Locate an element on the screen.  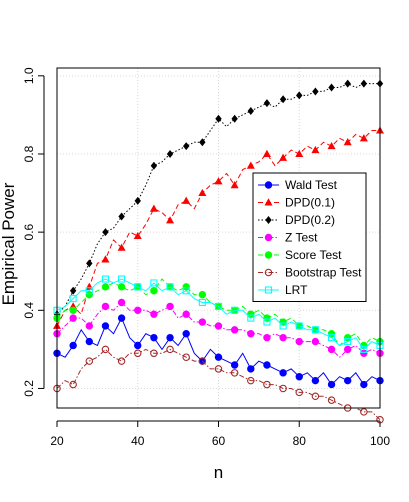
legend-label: Score Test is located at coordinates (313, 255).